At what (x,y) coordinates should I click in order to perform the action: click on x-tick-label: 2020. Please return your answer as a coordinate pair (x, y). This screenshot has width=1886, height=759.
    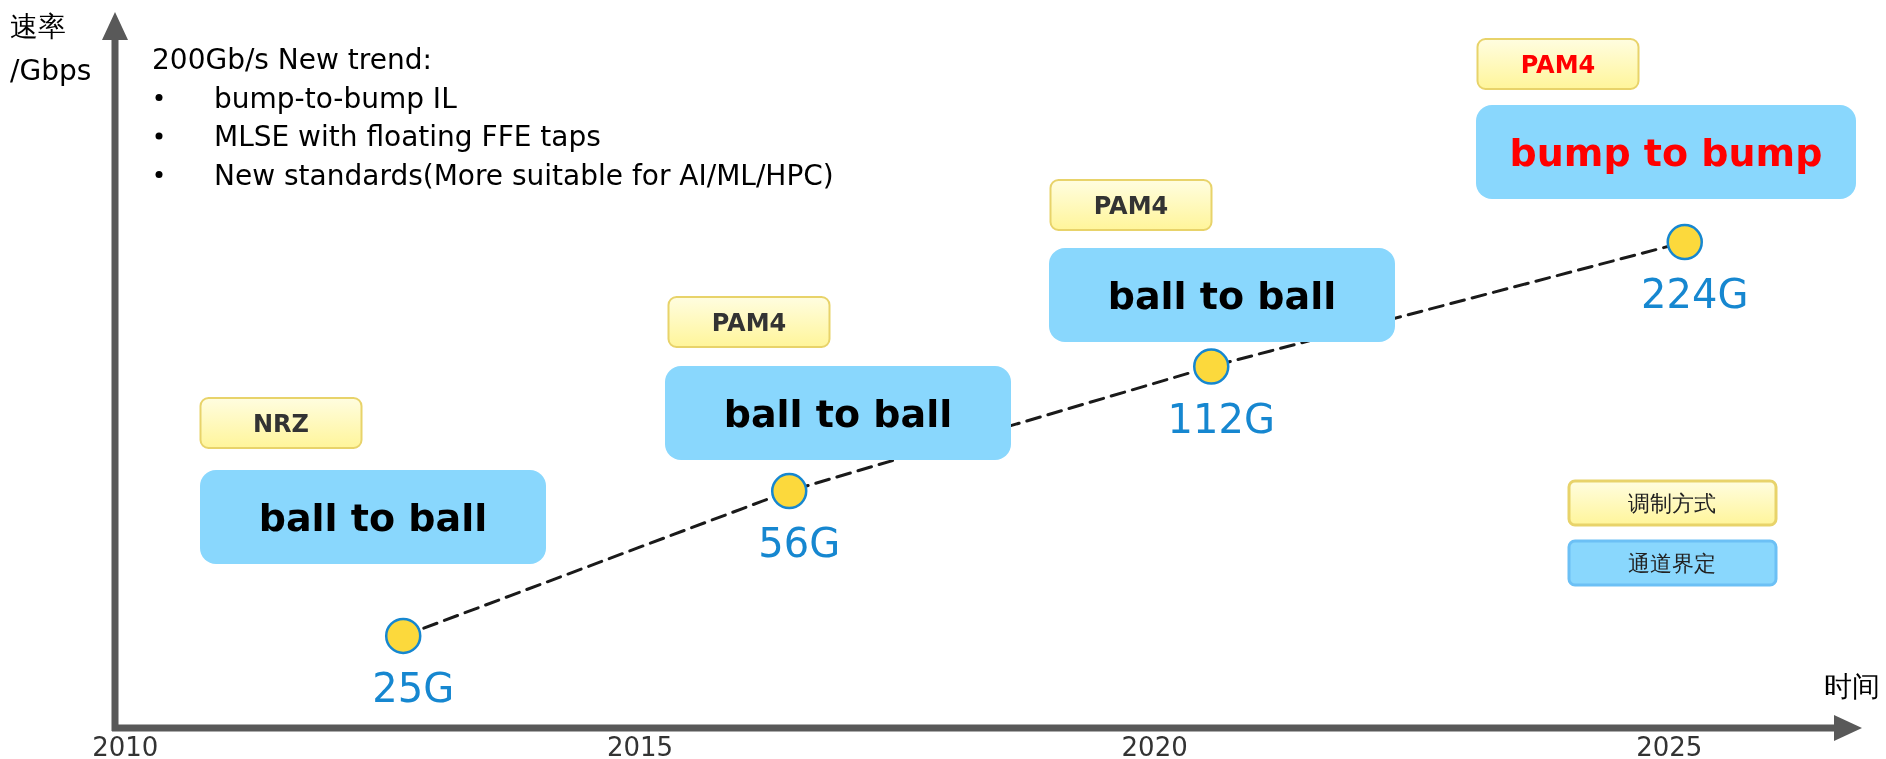
    Looking at the image, I should click on (1154, 745).